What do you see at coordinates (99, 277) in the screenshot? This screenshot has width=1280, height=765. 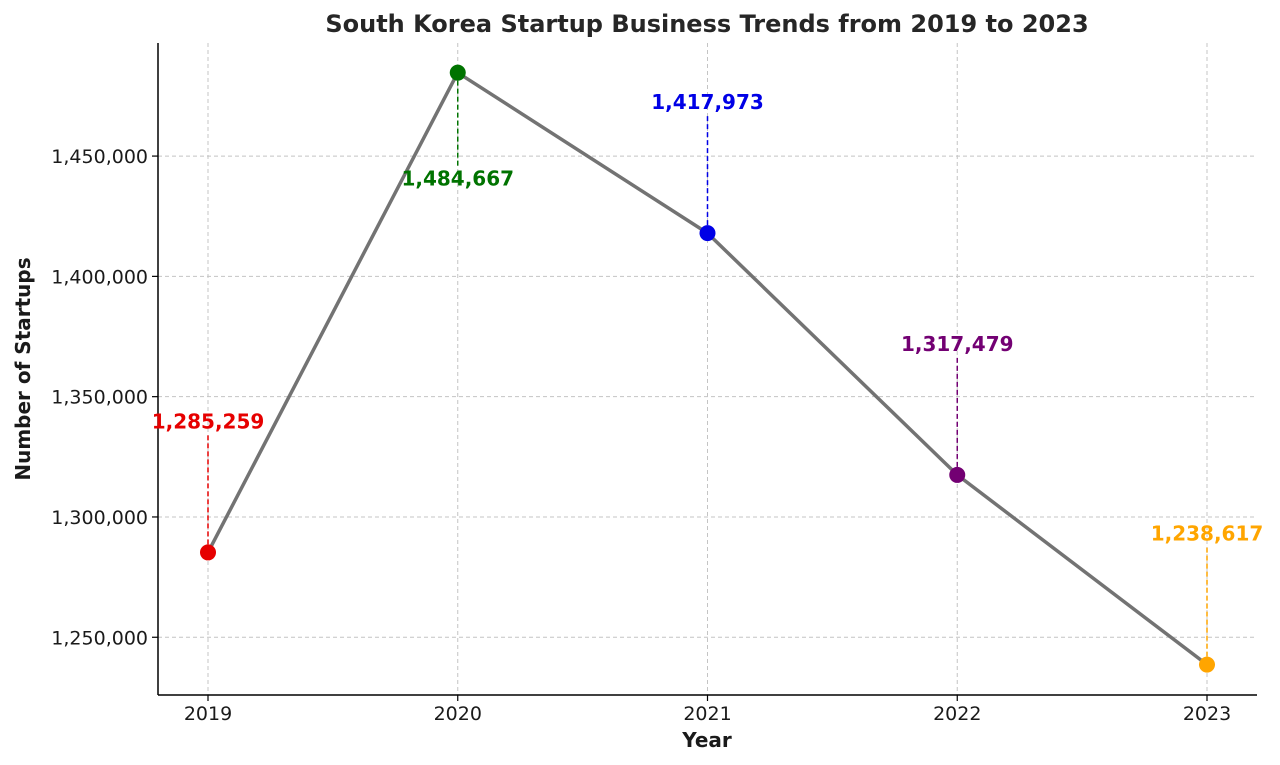 I see `y-tick-label: 1,400,000` at bounding box center [99, 277].